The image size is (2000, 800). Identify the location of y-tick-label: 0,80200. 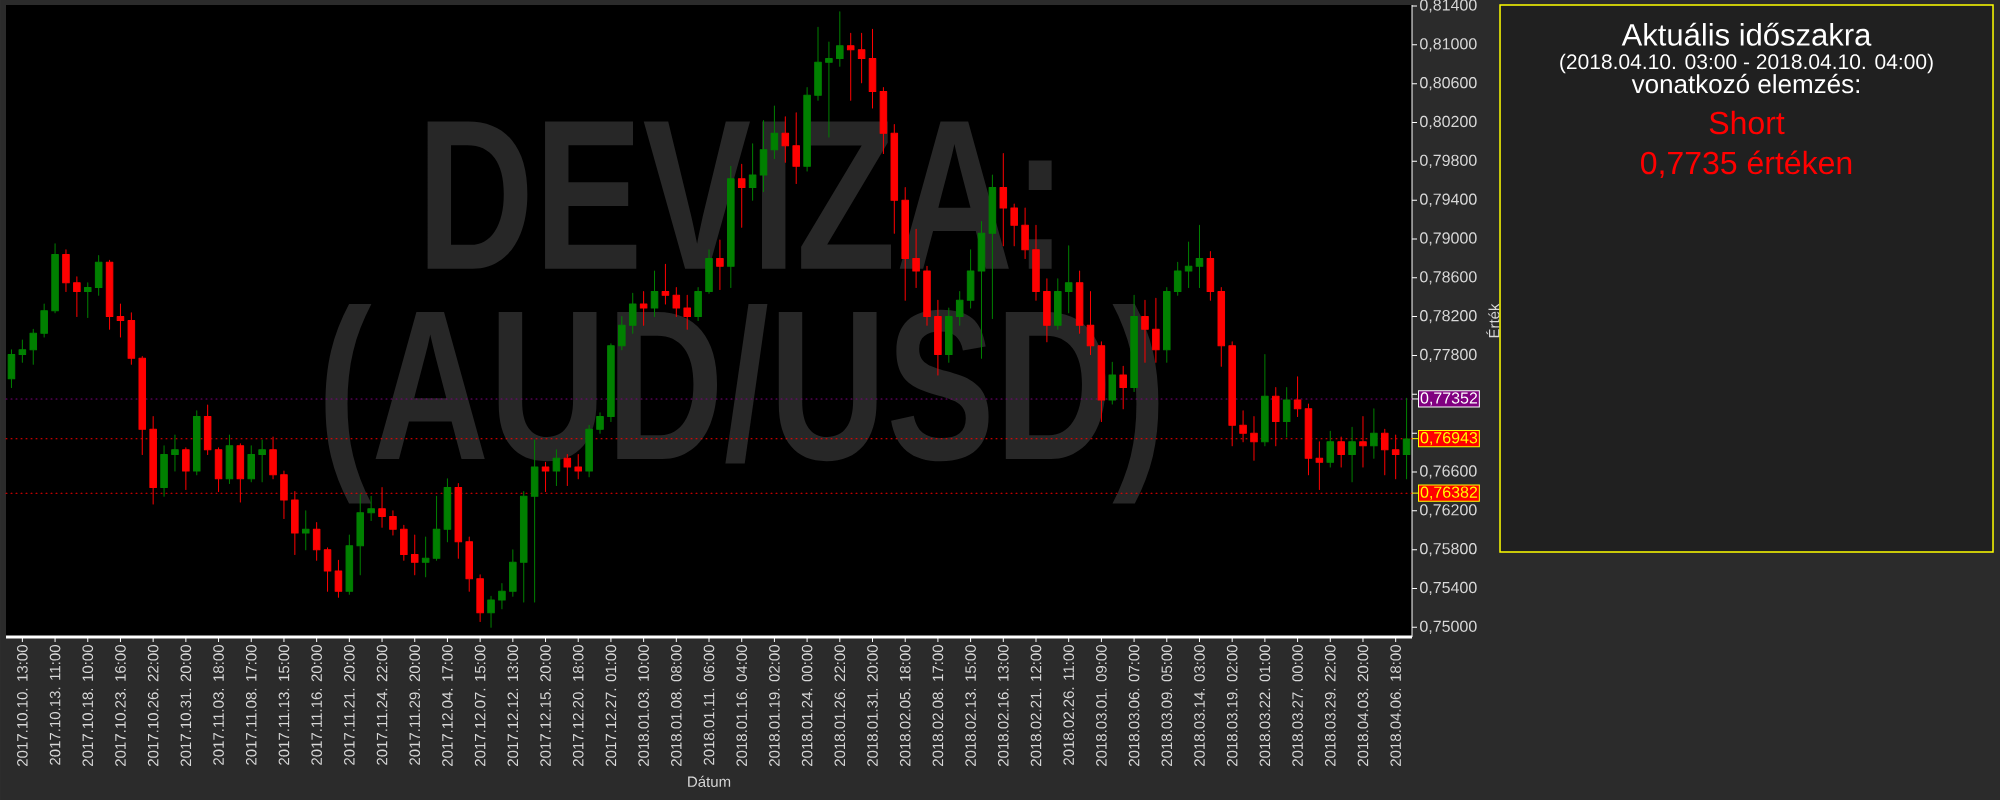
(1448, 122).